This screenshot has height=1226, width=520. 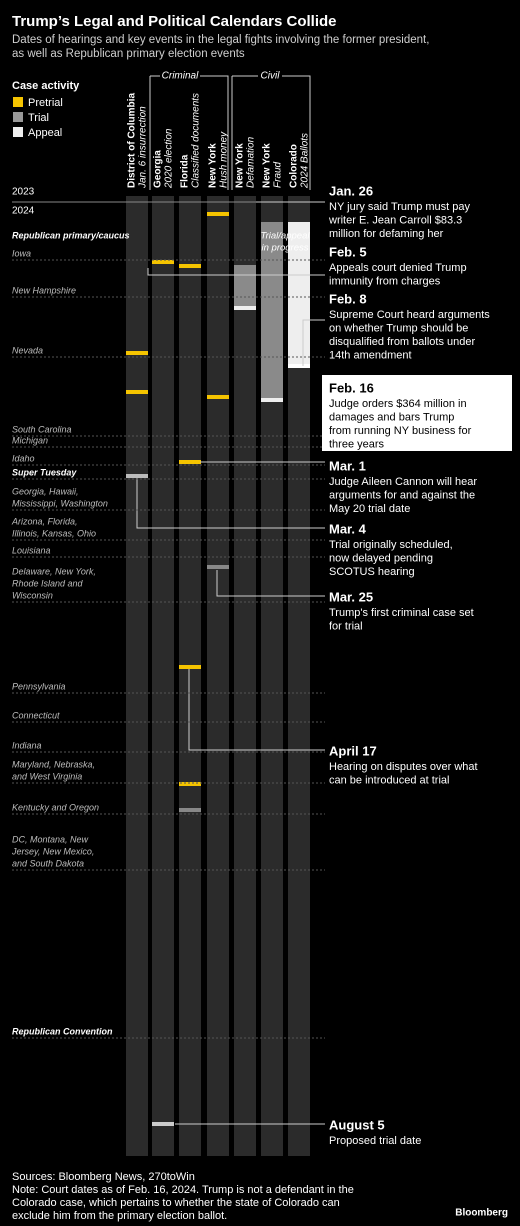 What do you see at coordinates (391, 417) in the screenshot?
I see `event-text: damages and bars Trump` at bounding box center [391, 417].